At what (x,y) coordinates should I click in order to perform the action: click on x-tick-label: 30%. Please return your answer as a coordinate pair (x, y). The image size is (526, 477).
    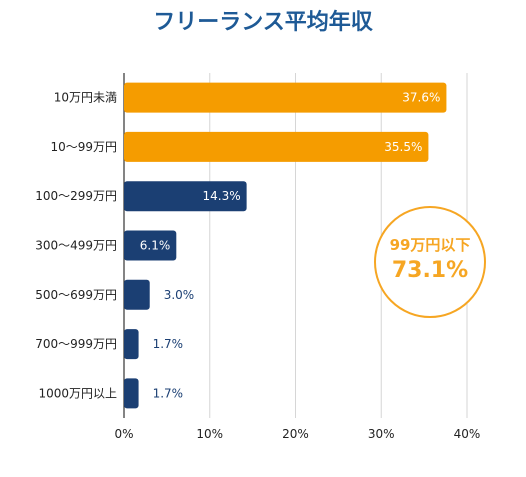
    Looking at the image, I should click on (381, 434).